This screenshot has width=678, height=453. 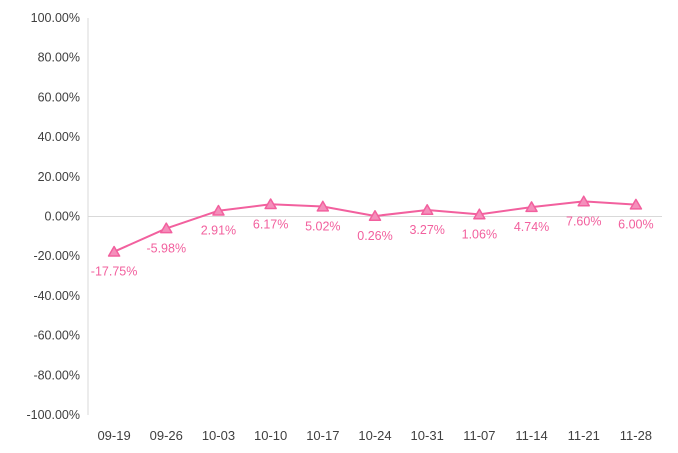 I want to click on y-axis-tick-label: 20.00%, so click(x=59, y=177).